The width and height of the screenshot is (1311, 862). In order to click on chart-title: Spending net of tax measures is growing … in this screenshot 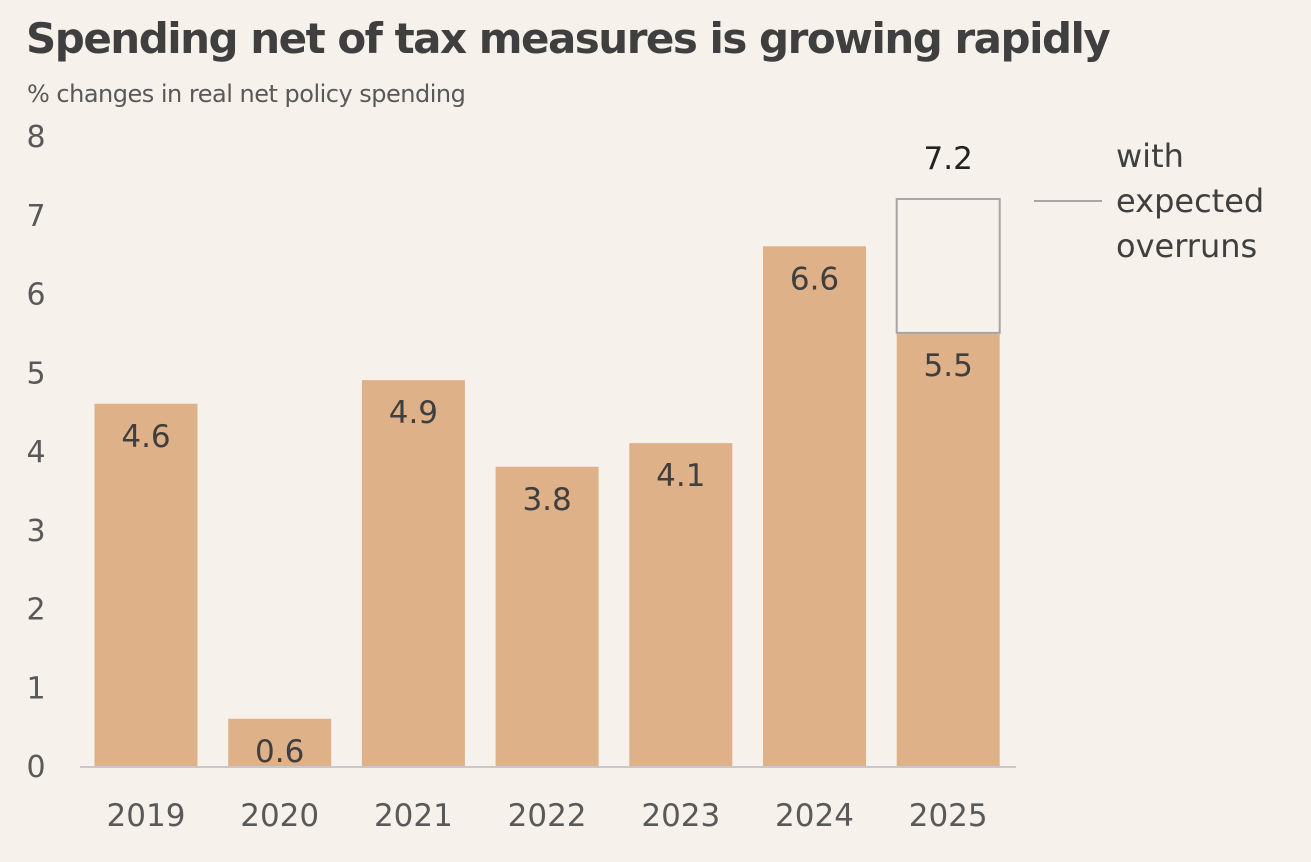, I will do `click(568, 38)`.